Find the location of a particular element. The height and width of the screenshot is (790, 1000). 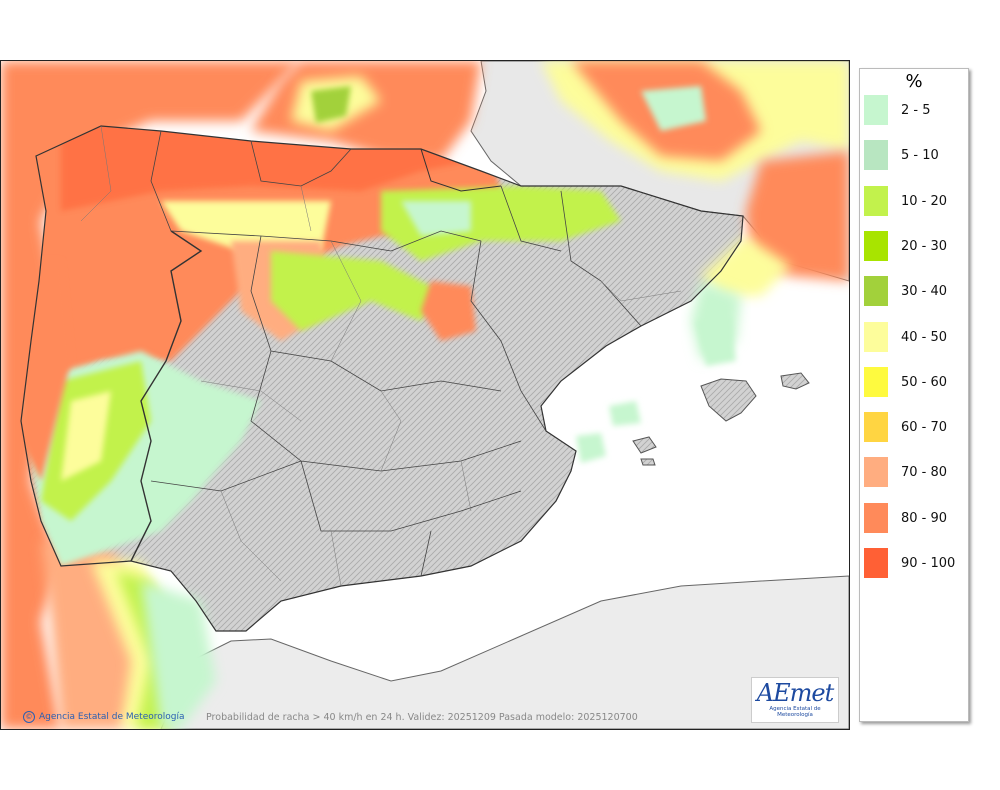

legend-item: 70 - 80 is located at coordinates (916, 472).